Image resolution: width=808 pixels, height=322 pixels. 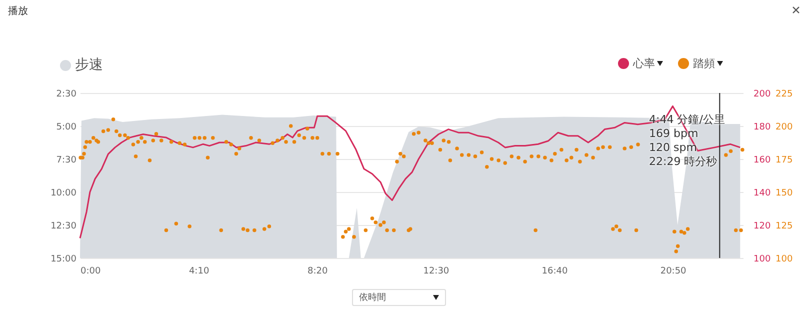 I want to click on y3-tick-label: 200, so click(x=784, y=127).